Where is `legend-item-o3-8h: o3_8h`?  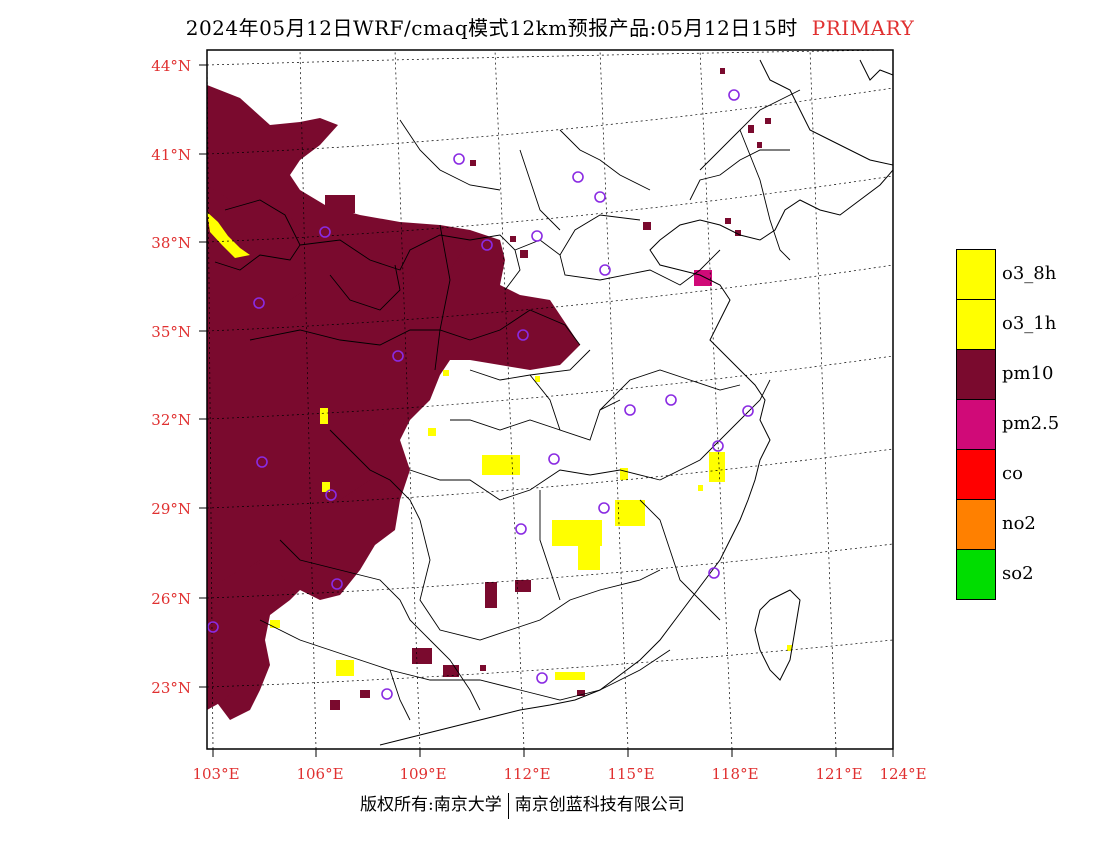
legend-item-o3-8h: o3_8h is located at coordinates (1026, 274).